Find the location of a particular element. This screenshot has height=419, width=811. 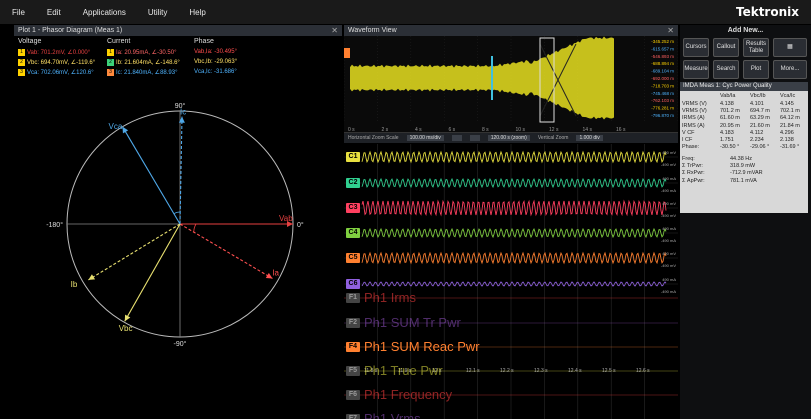

callout-button: Callout is located at coordinates (726, 47).